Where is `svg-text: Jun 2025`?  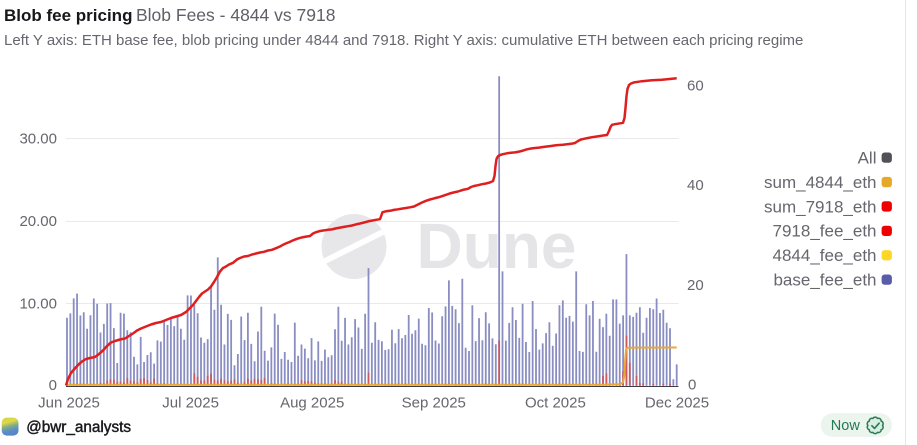
svg-text: Jun 2025 is located at coordinates (69, 403).